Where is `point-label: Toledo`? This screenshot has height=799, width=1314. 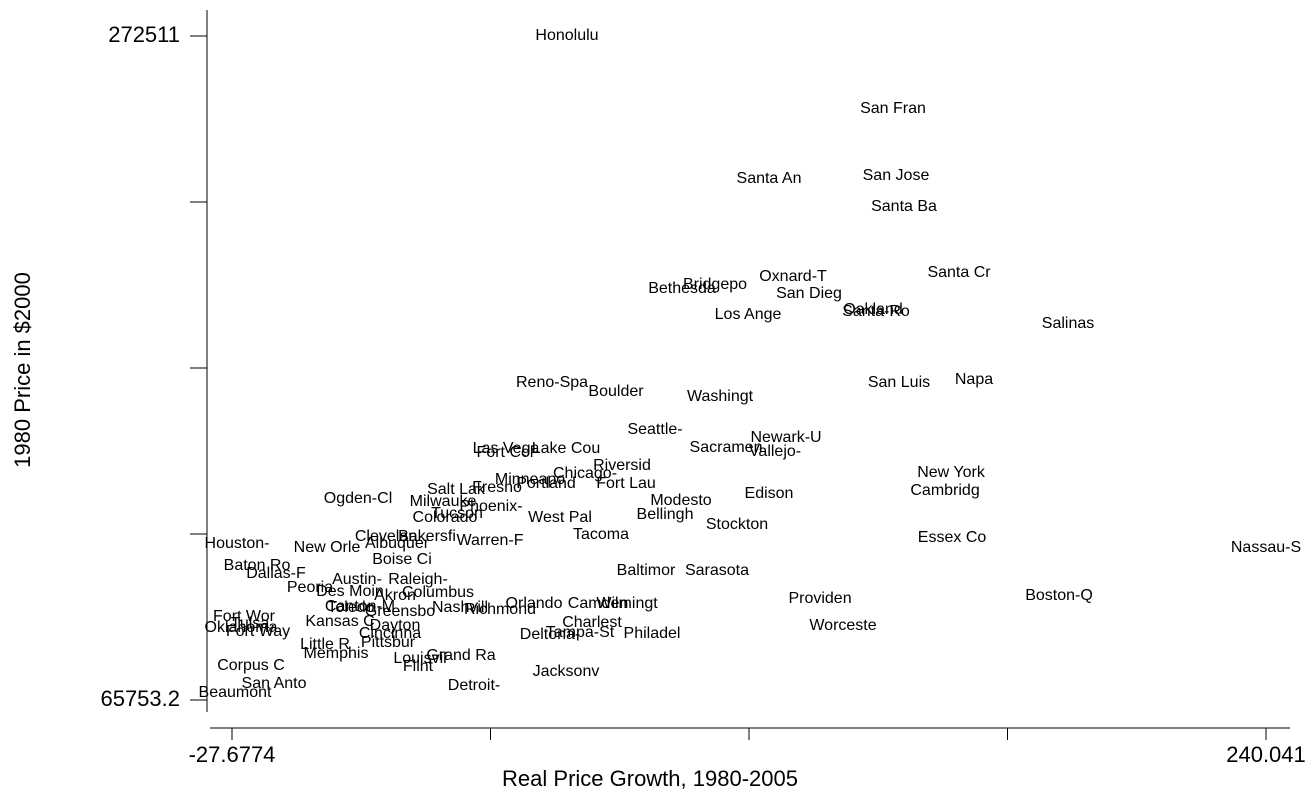 point-label: Toledo is located at coordinates (350, 607).